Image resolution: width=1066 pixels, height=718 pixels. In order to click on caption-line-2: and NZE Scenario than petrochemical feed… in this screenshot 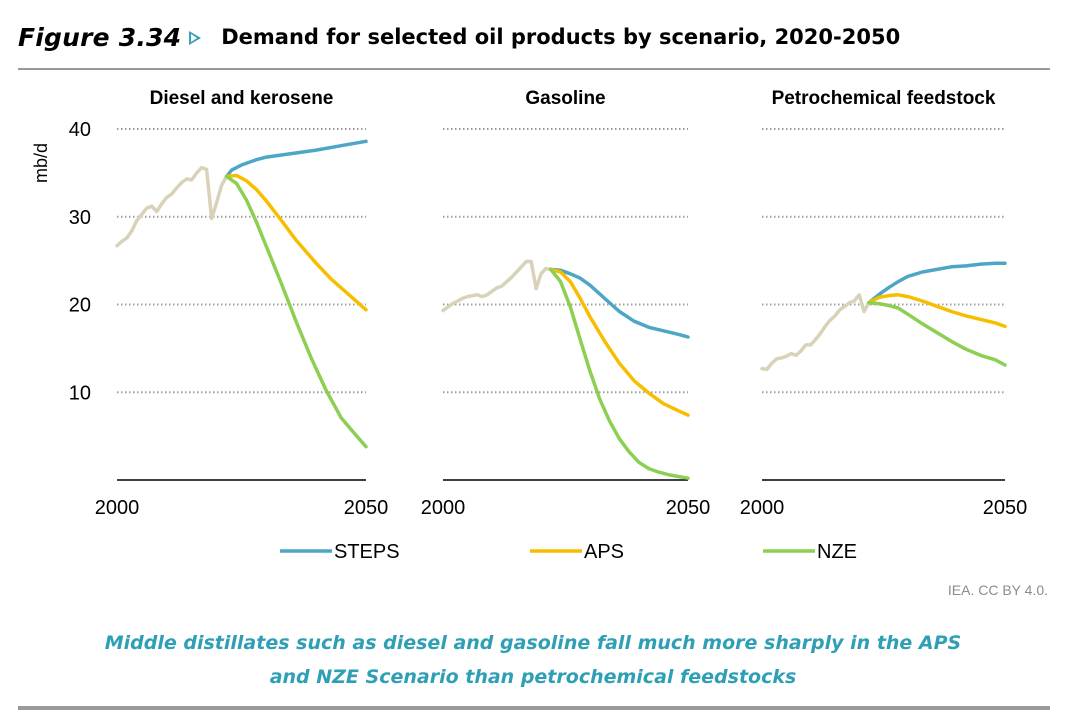, I will do `click(533, 677)`.